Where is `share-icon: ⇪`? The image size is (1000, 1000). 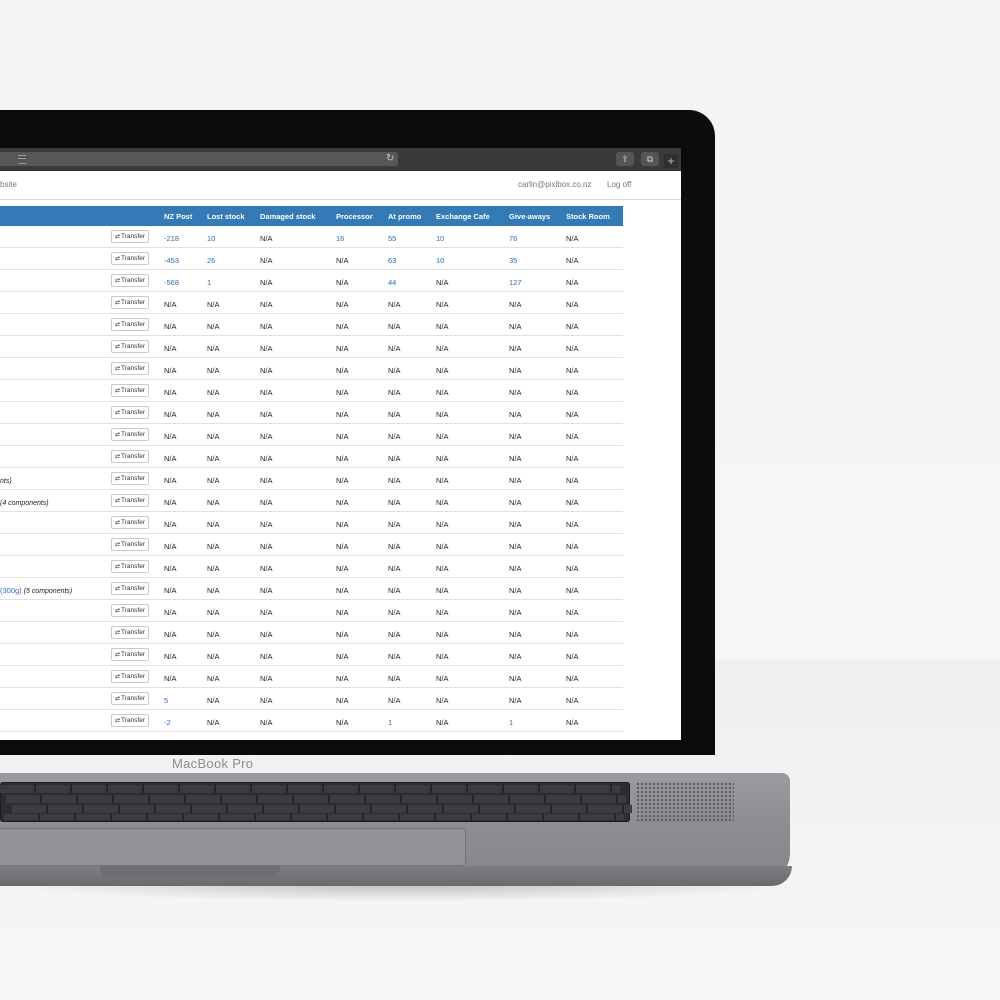 share-icon: ⇪ is located at coordinates (625, 159).